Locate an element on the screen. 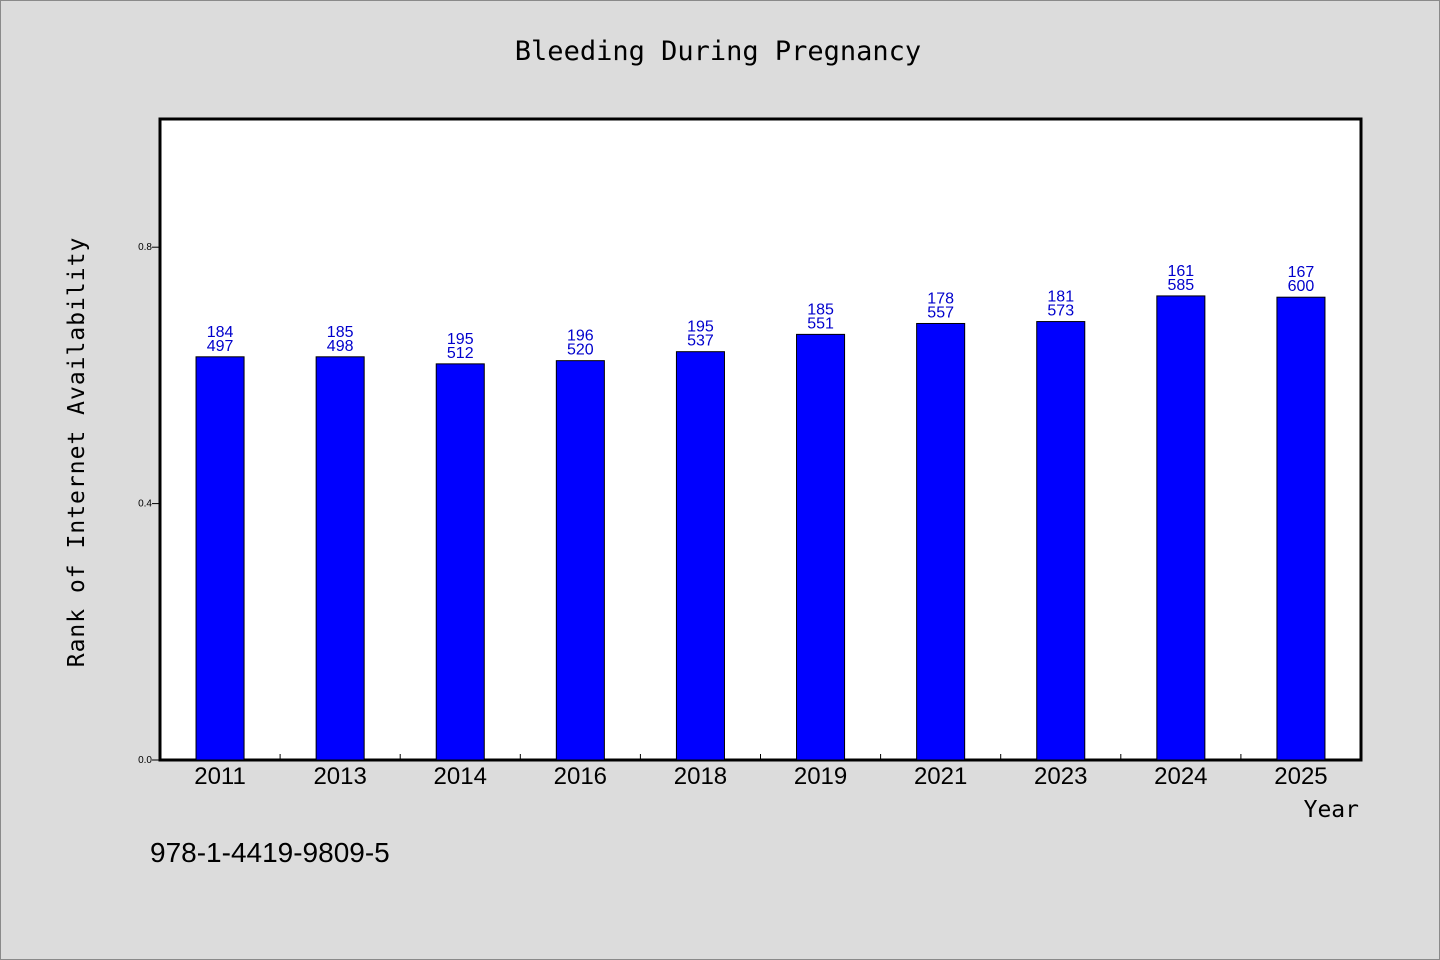 Image resolution: width=1440 pixels, height=960 pixels. data-label-top-2019: 185 is located at coordinates (820, 309).